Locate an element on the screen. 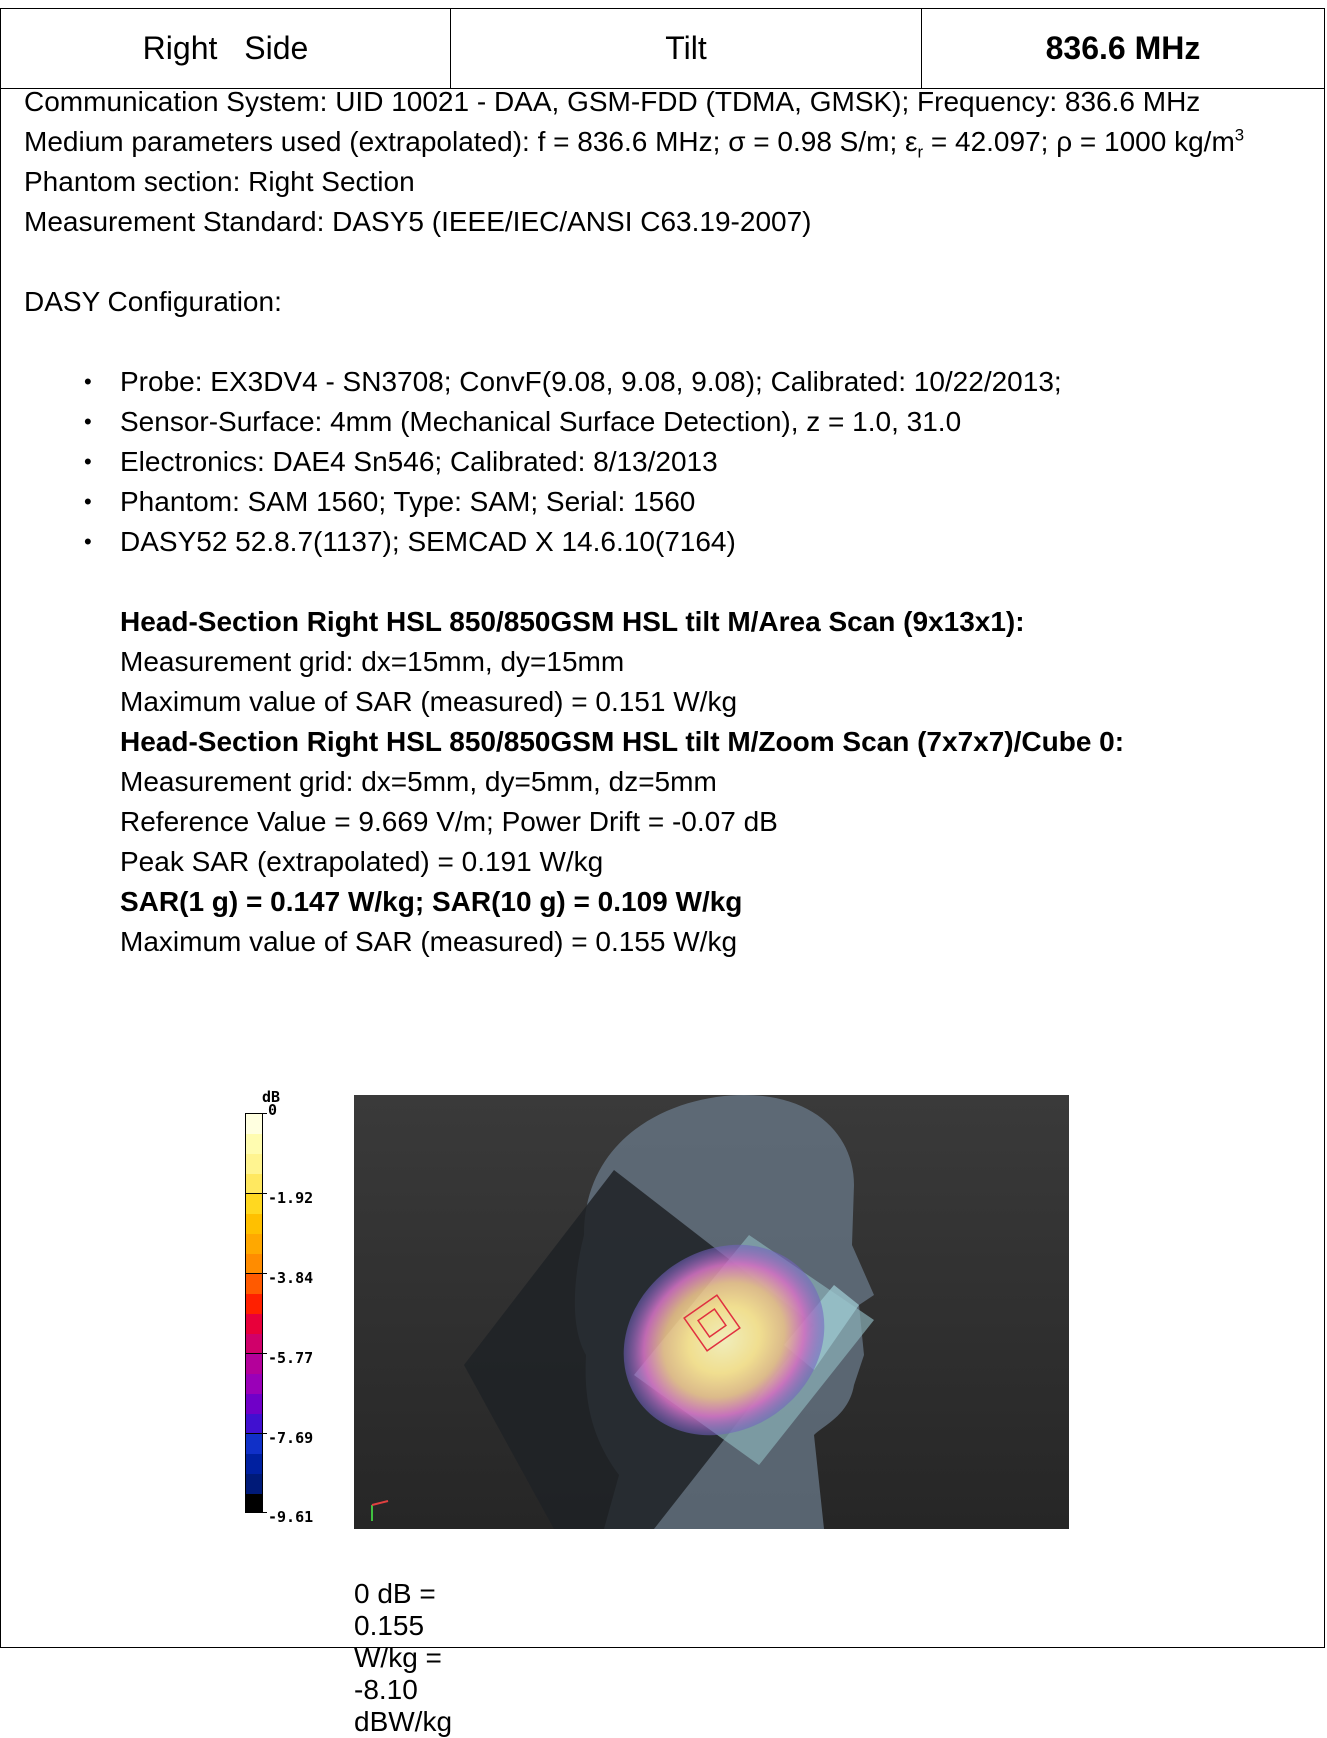 This screenshot has width=1327, height=1738. frequency-cell: 836.6 MHz is located at coordinates (1123, 48).